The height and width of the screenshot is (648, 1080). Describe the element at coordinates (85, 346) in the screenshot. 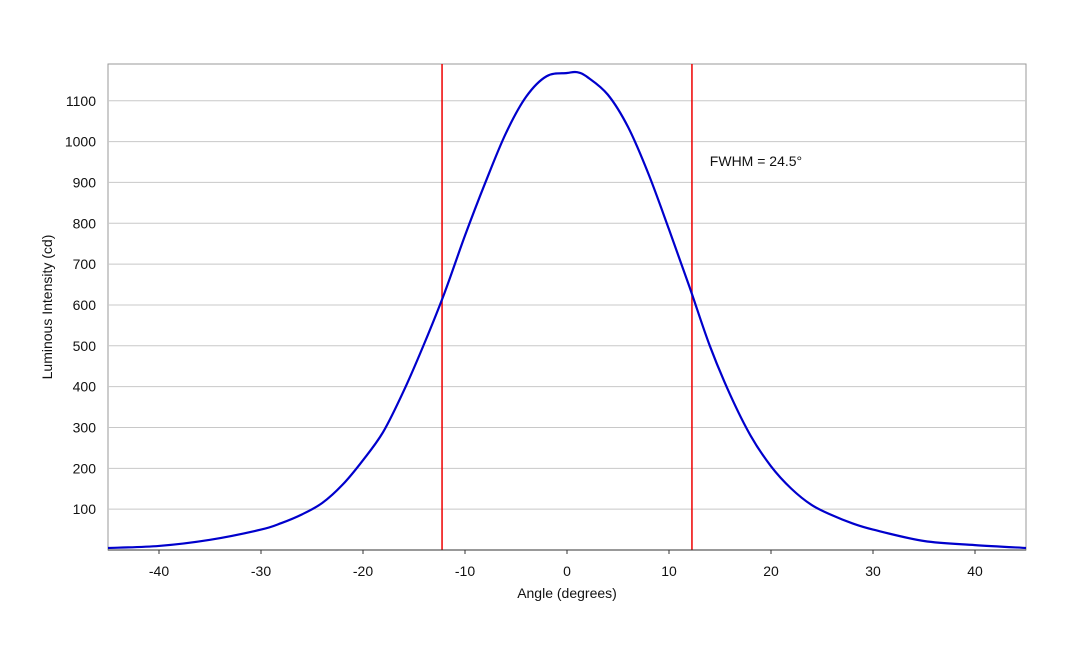

I see `y-tick-label: 500` at that location.